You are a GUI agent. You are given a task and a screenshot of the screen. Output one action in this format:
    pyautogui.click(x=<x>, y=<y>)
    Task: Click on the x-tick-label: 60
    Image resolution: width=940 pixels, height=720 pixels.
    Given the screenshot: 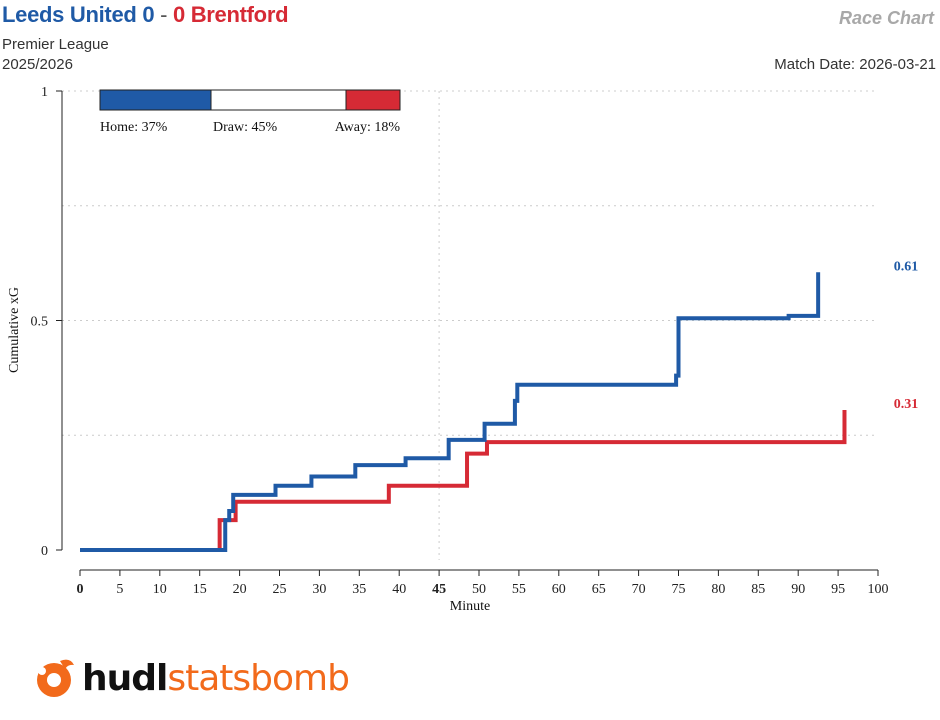 What is the action you would take?
    pyautogui.click(x=559, y=589)
    